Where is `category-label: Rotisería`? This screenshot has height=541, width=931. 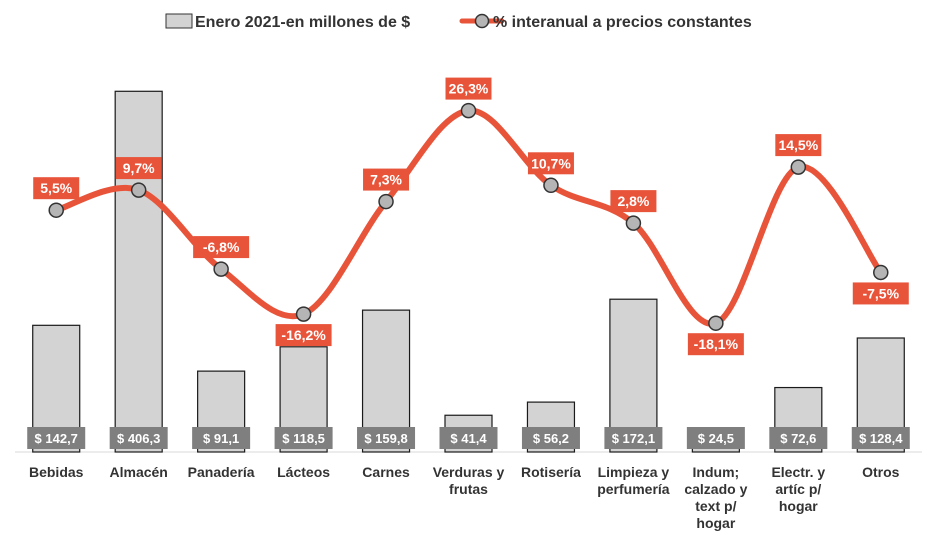
category-label: Rotisería is located at coordinates (551, 472).